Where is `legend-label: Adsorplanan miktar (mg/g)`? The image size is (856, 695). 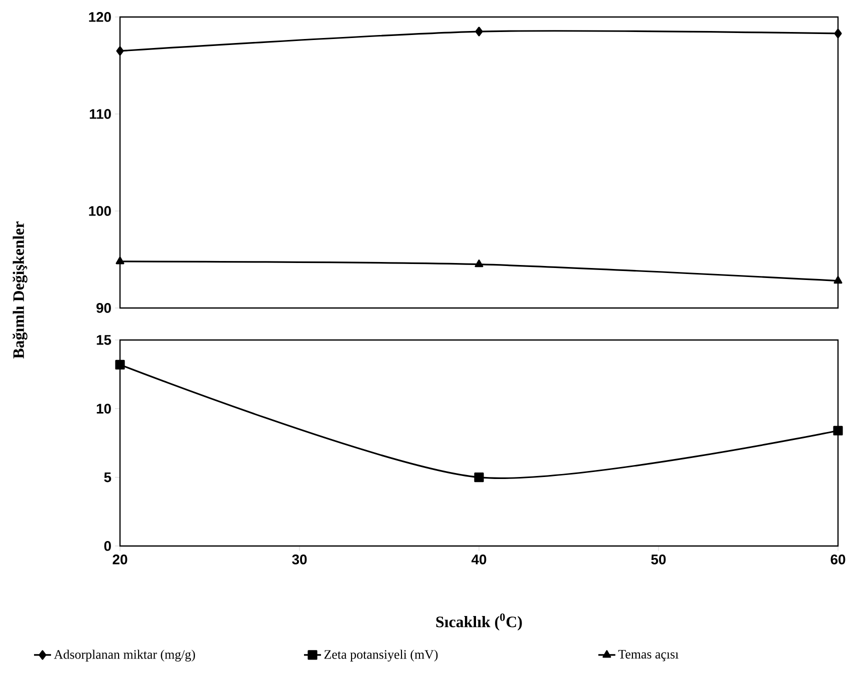 legend-label: Adsorplanan miktar (mg/g) is located at coordinates (124, 656).